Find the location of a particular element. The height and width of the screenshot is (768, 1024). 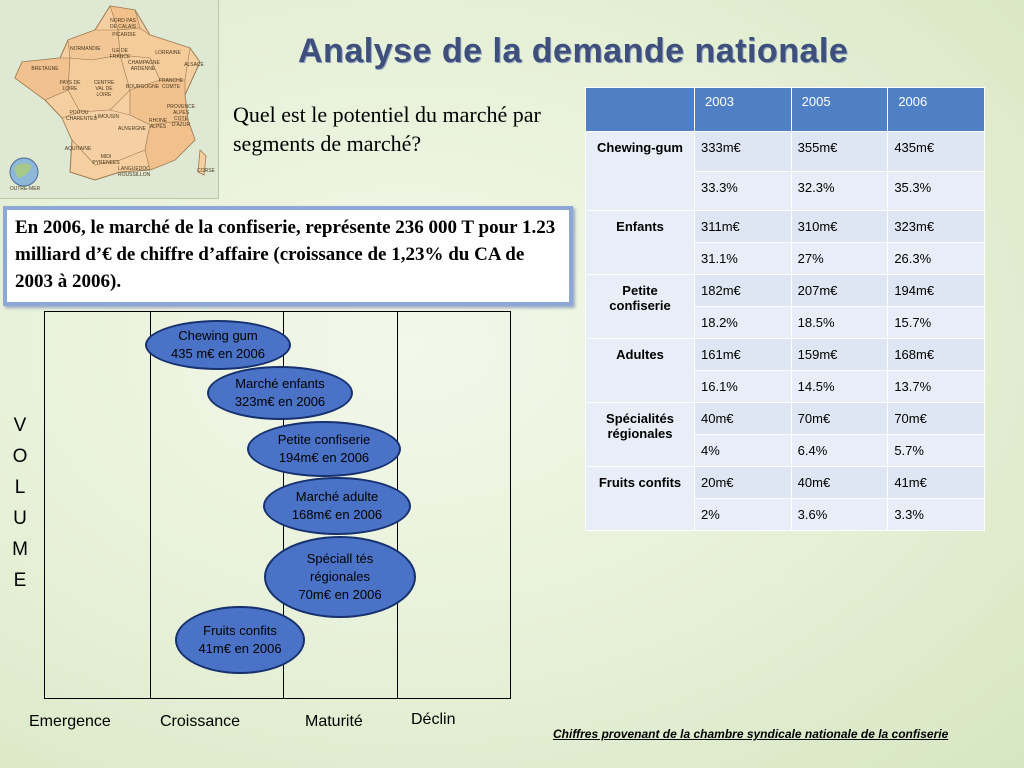

table-cell: 3.6% is located at coordinates (839, 514).